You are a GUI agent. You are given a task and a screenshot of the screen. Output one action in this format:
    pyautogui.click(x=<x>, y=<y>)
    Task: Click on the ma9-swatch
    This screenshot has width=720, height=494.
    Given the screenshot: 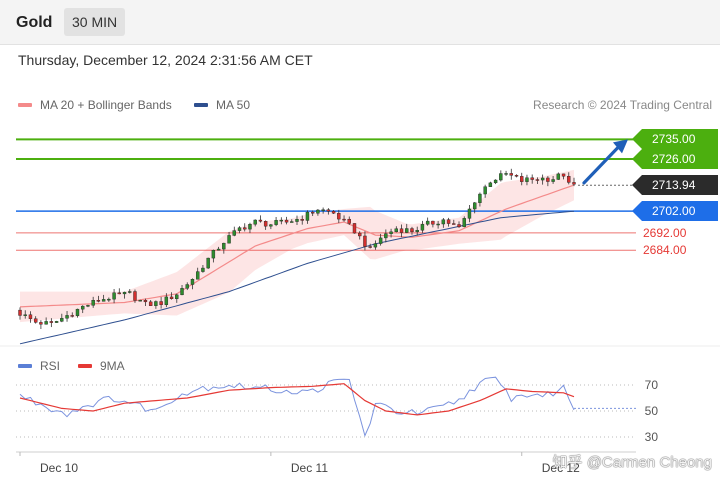 What is the action you would take?
    pyautogui.click(x=85, y=366)
    